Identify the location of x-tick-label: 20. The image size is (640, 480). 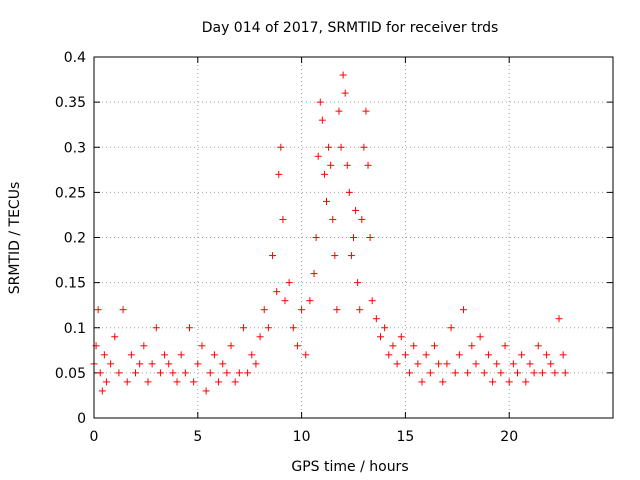
(509, 437).